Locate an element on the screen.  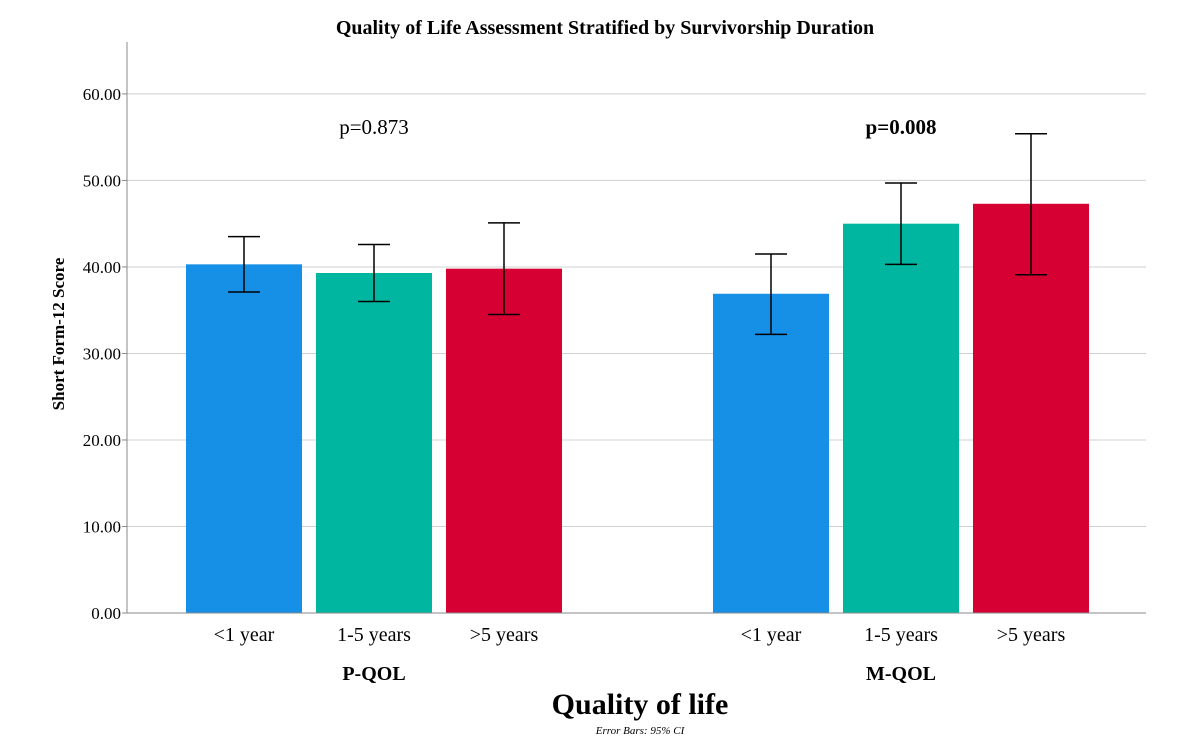
group-label: M-QOL is located at coordinates (901, 674).